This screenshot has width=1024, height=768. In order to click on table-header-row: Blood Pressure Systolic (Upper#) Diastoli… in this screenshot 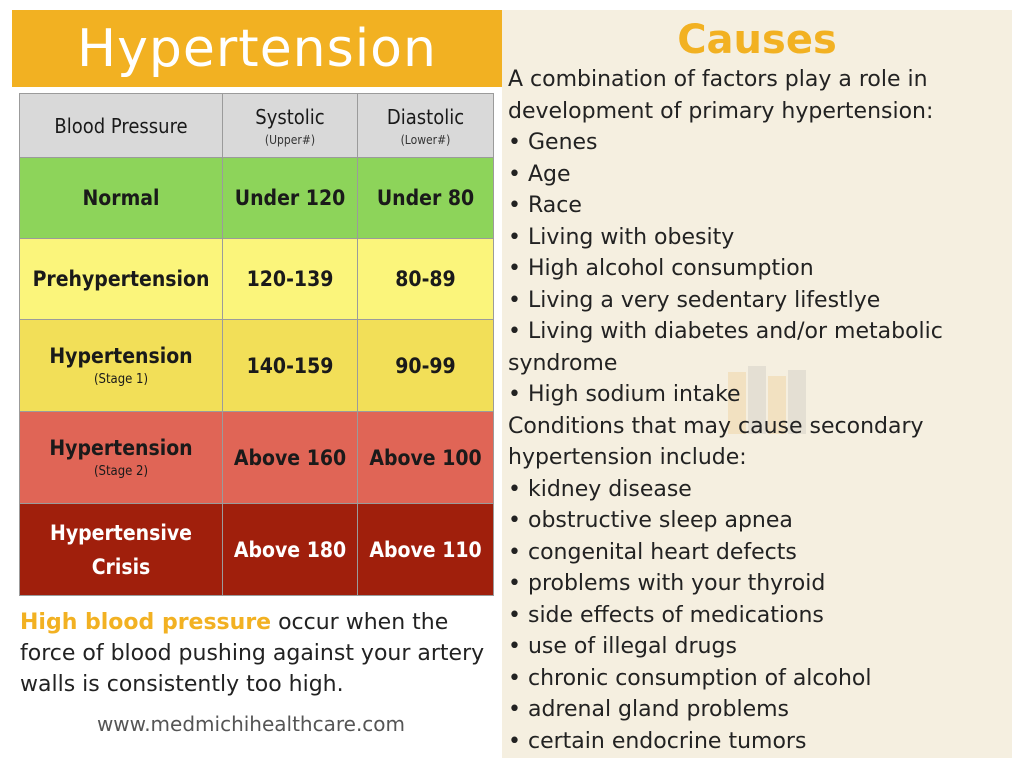, I will do `click(256, 125)`.